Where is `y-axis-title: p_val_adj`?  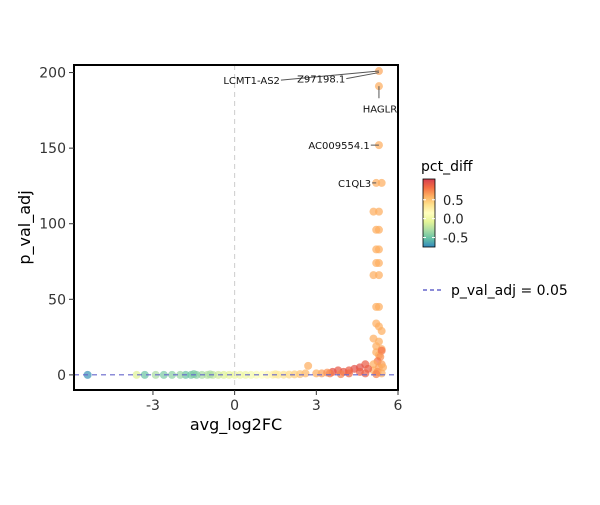
y-axis-title: p_val_adj is located at coordinates (25, 227).